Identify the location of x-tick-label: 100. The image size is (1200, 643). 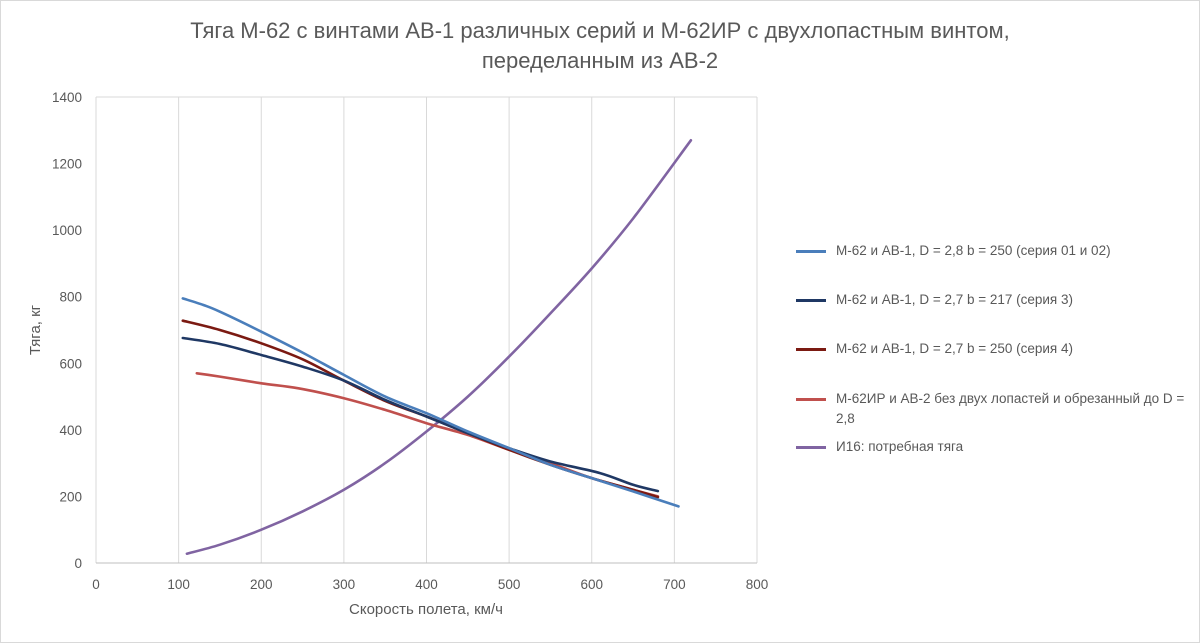
(178, 584).